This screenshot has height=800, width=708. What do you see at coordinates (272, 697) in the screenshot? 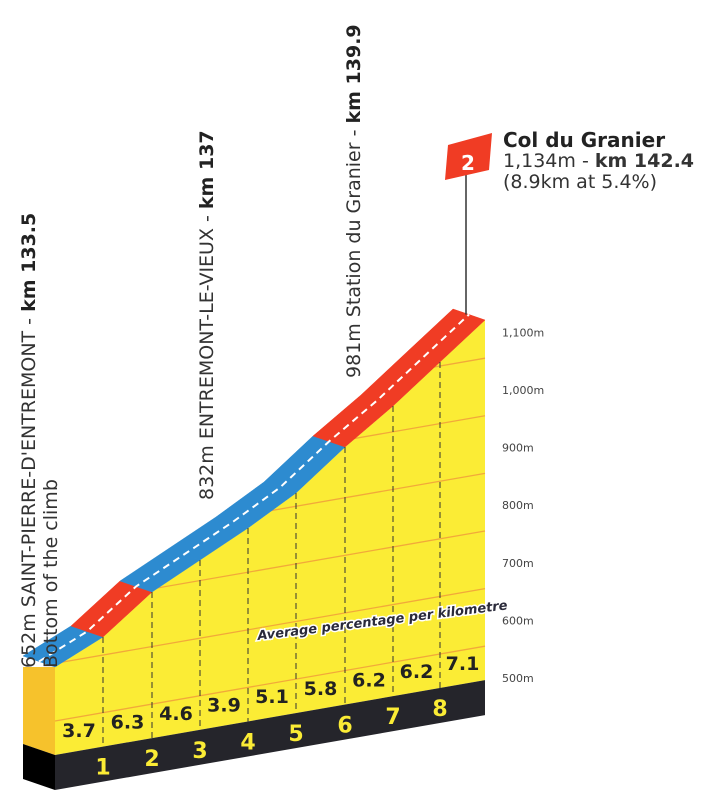
I see `grade-label: 5.1` at bounding box center [272, 697].